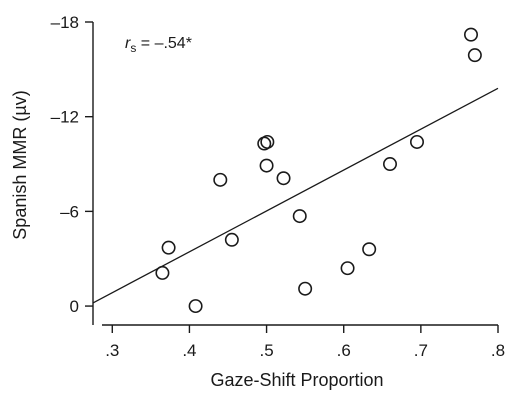 This screenshot has height=399, width=507. Describe the element at coordinates (74, 306) in the screenshot. I see `y-tick-label: 0` at that location.